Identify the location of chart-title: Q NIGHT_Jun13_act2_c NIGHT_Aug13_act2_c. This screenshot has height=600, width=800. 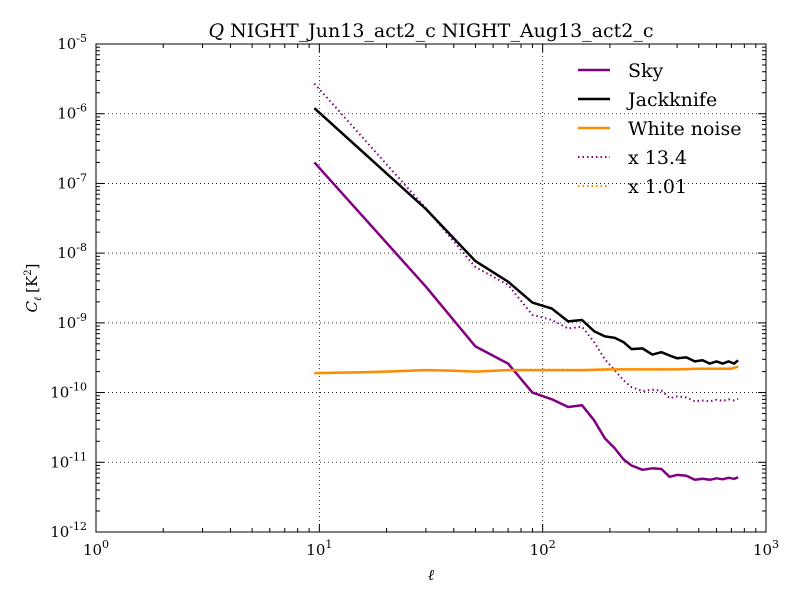
(431, 31).